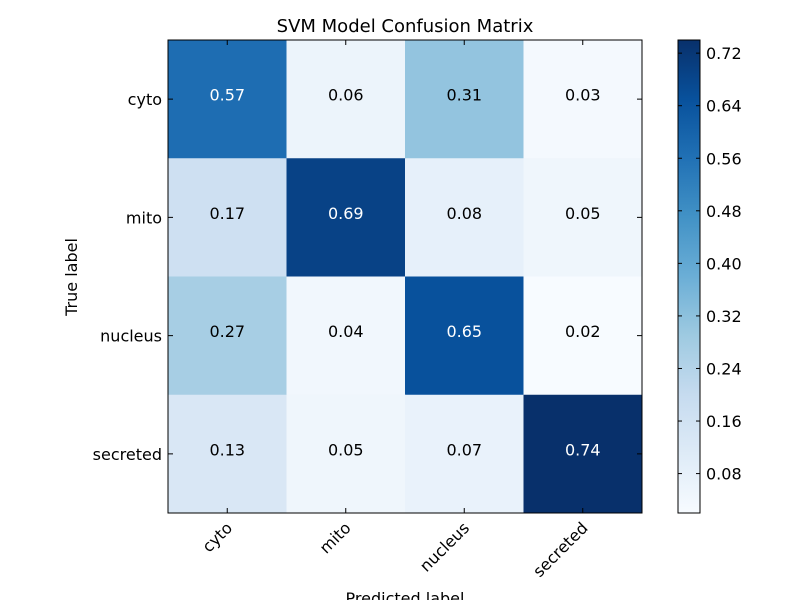 This screenshot has width=800, height=600. I want to click on chart-title: SVM Model Confusion Matrix, so click(405, 26).